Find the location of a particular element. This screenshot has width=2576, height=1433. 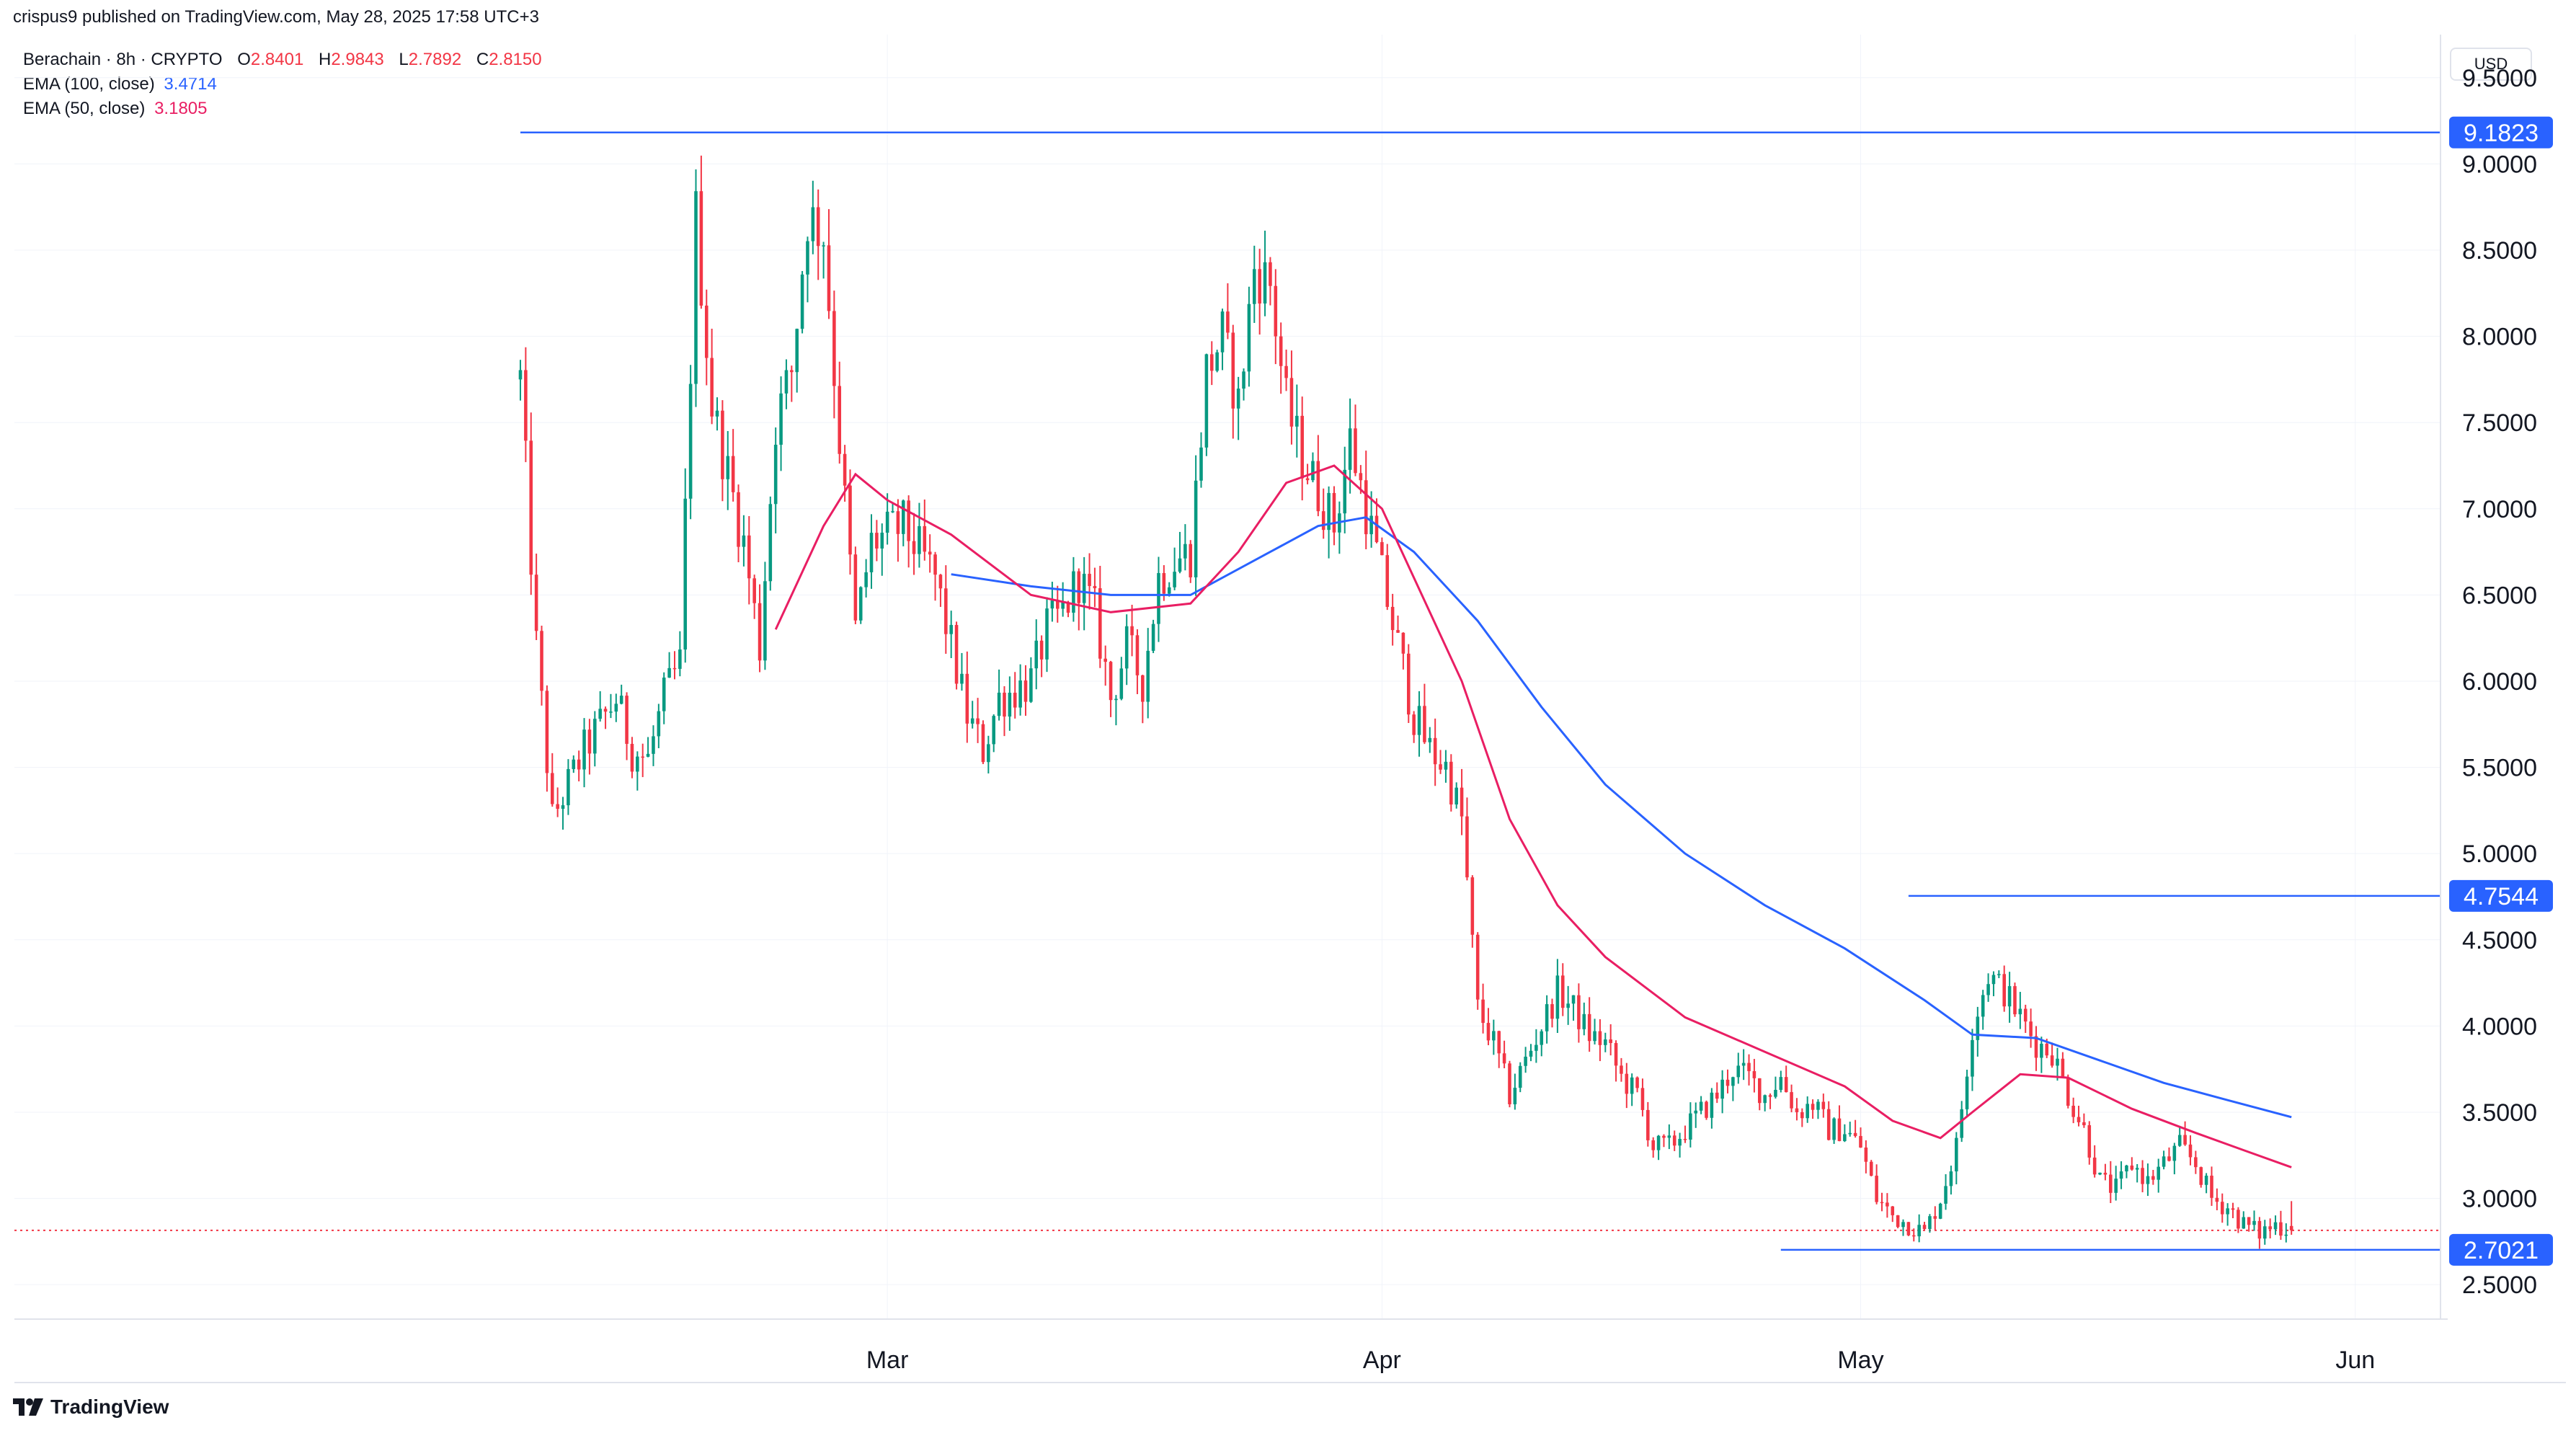

level-price-label: 9.1823 is located at coordinates (2501, 133).